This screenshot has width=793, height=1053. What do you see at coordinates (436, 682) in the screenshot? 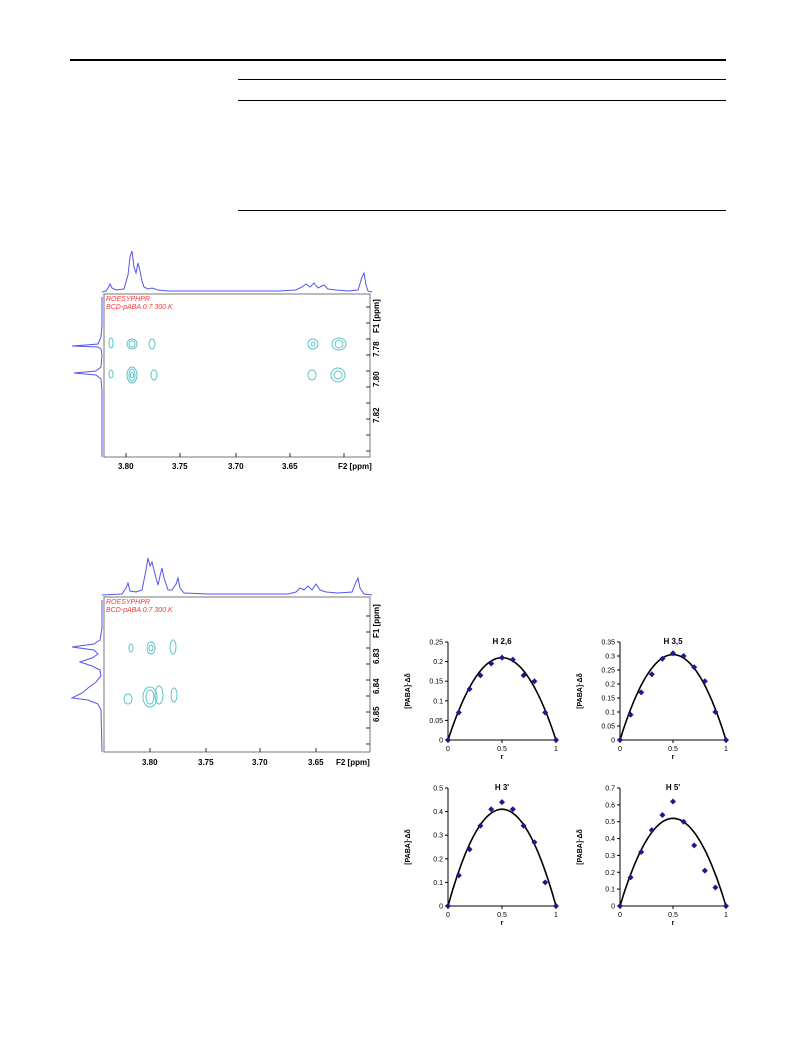
I see `y-tick-label: 0.15` at bounding box center [436, 682].